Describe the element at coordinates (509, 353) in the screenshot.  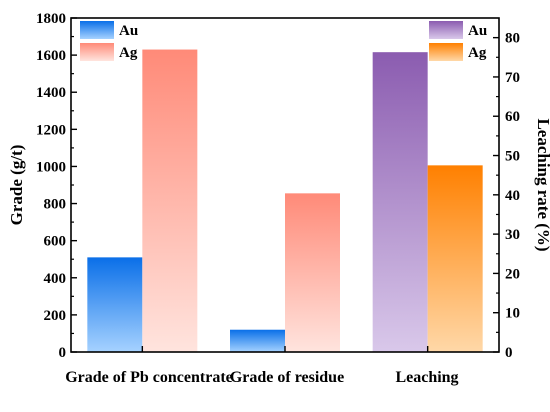
I see `right-tick-label: 0` at that location.